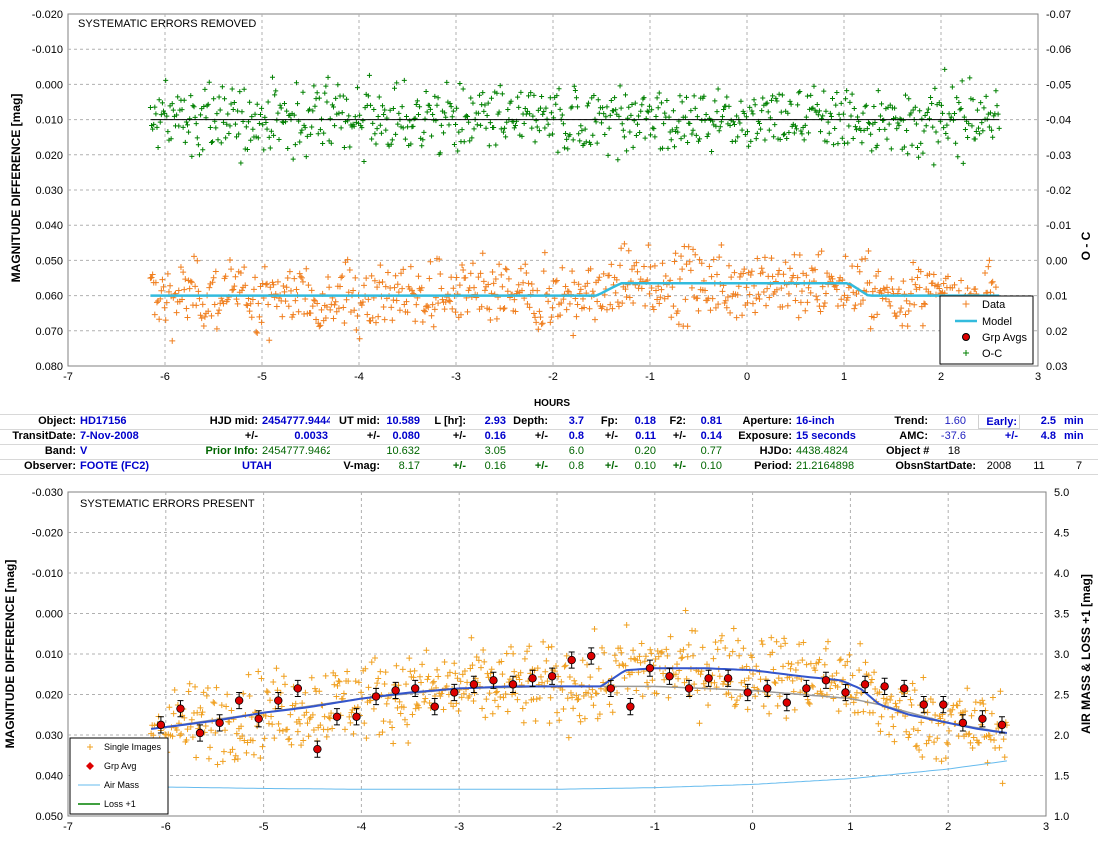 The width and height of the screenshot is (1098, 848). Describe the element at coordinates (109, 436) in the screenshot. I see `info-cell: 7-Nov-2008` at that location.